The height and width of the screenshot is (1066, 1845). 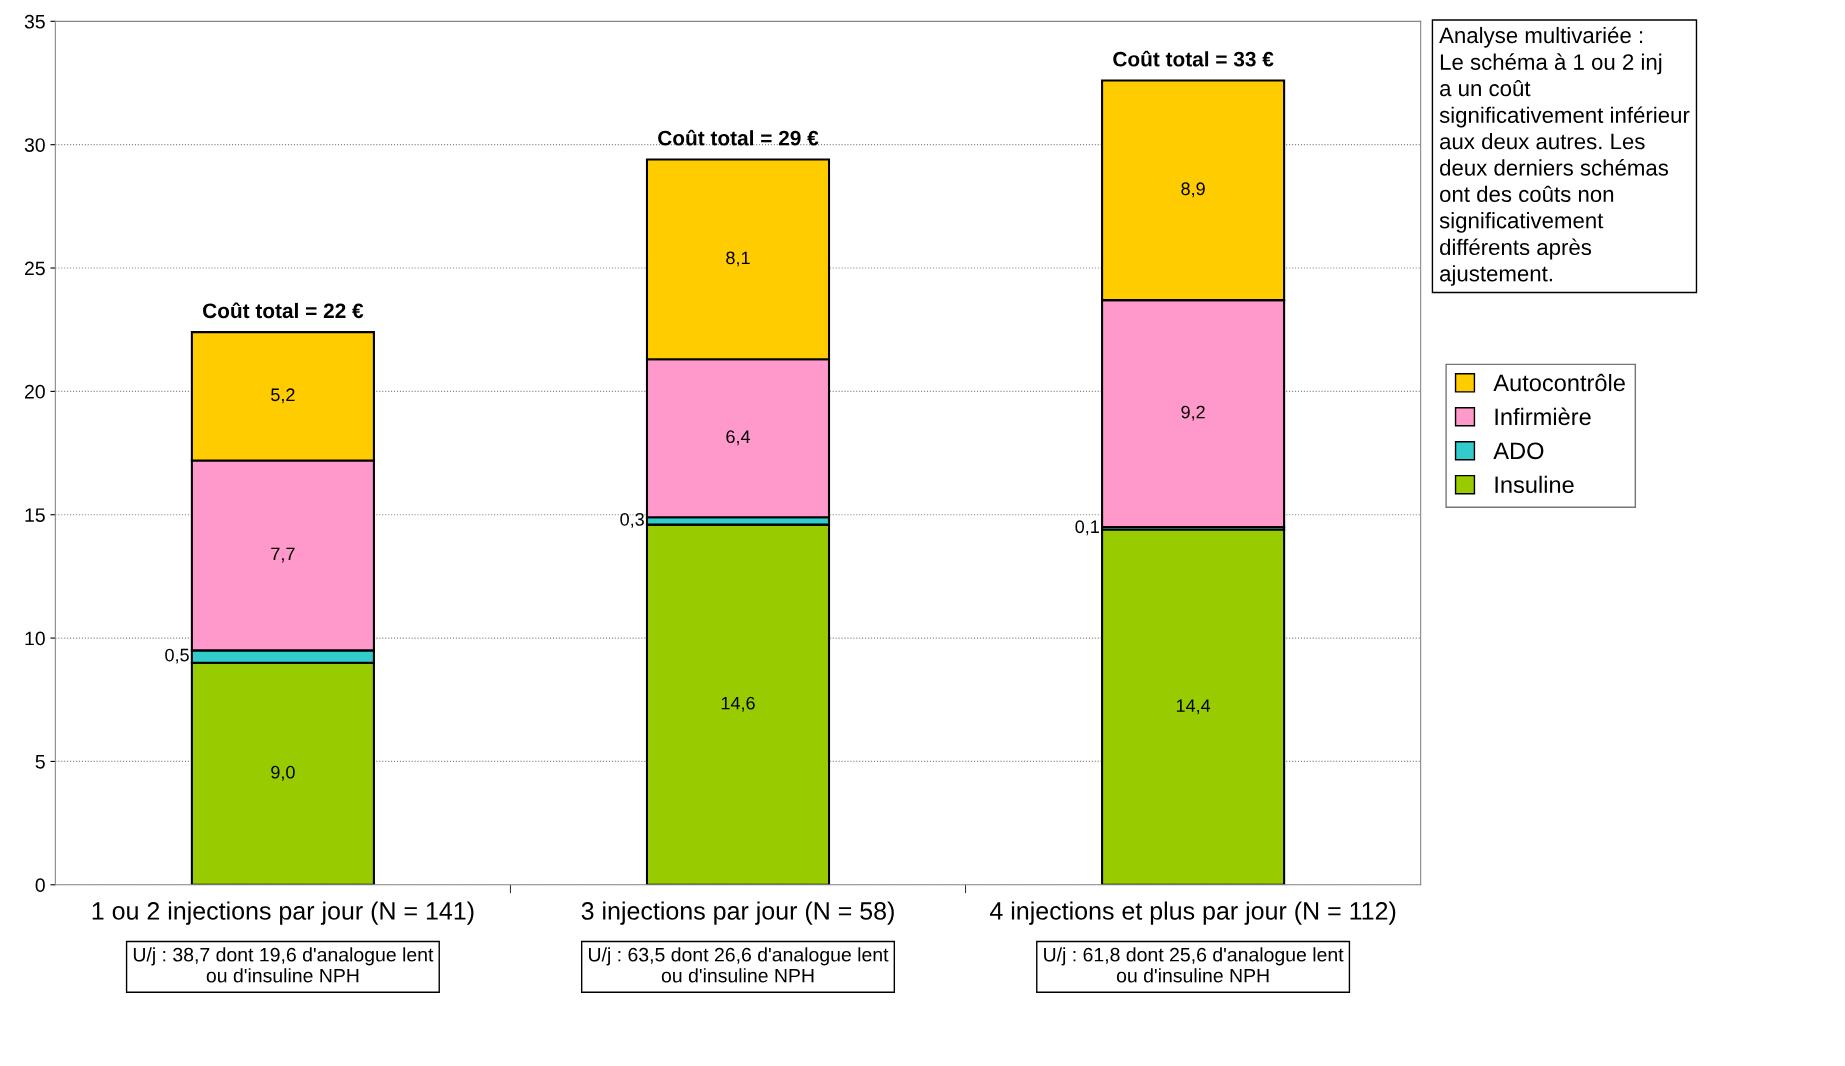 I want to click on x-tick-label: 4 injections et plus par jour (N = 112), so click(x=1192, y=913).